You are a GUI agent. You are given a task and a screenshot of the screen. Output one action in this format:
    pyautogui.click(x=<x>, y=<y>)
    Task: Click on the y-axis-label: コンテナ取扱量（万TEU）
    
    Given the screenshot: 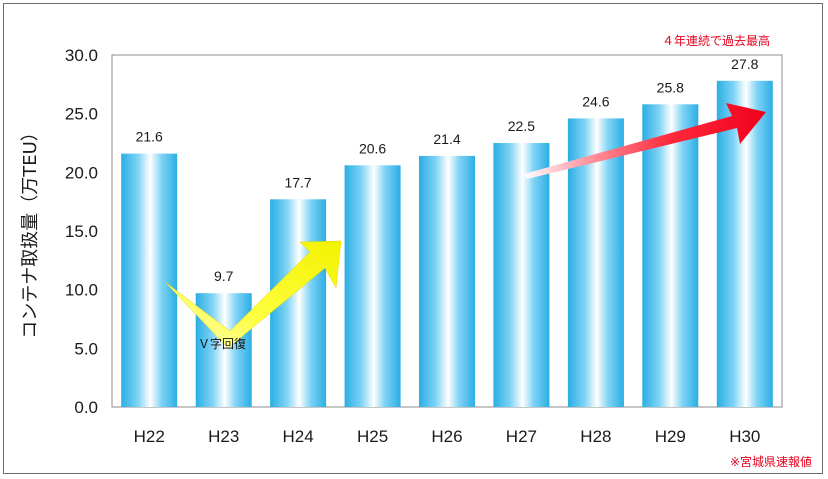 What is the action you would take?
    pyautogui.click(x=30, y=231)
    